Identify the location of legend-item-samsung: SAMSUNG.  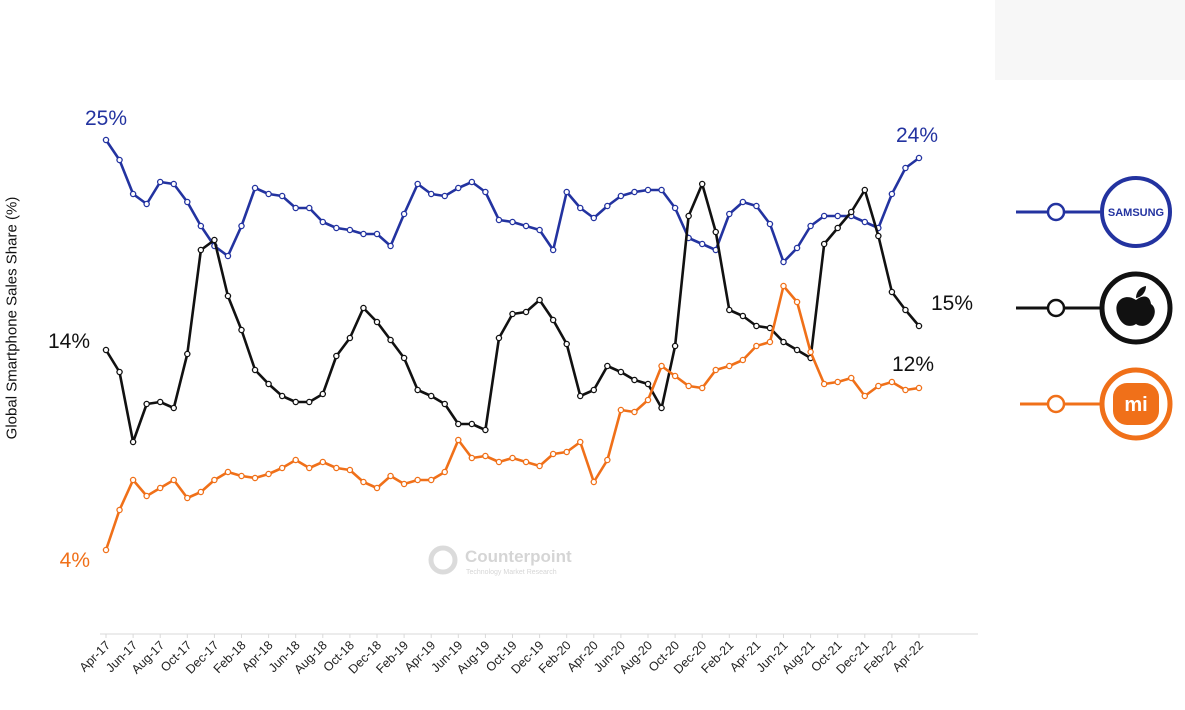
(1094, 212).